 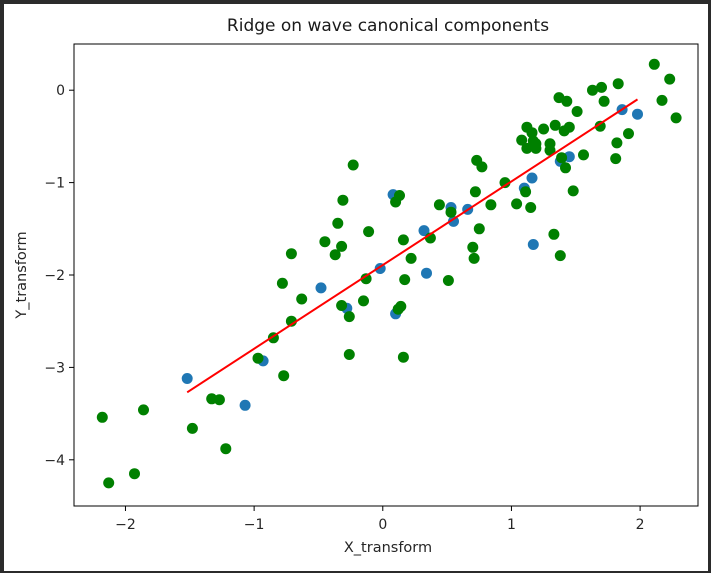 What do you see at coordinates (382, 525) in the screenshot?
I see `x-tick-label: 0` at bounding box center [382, 525].